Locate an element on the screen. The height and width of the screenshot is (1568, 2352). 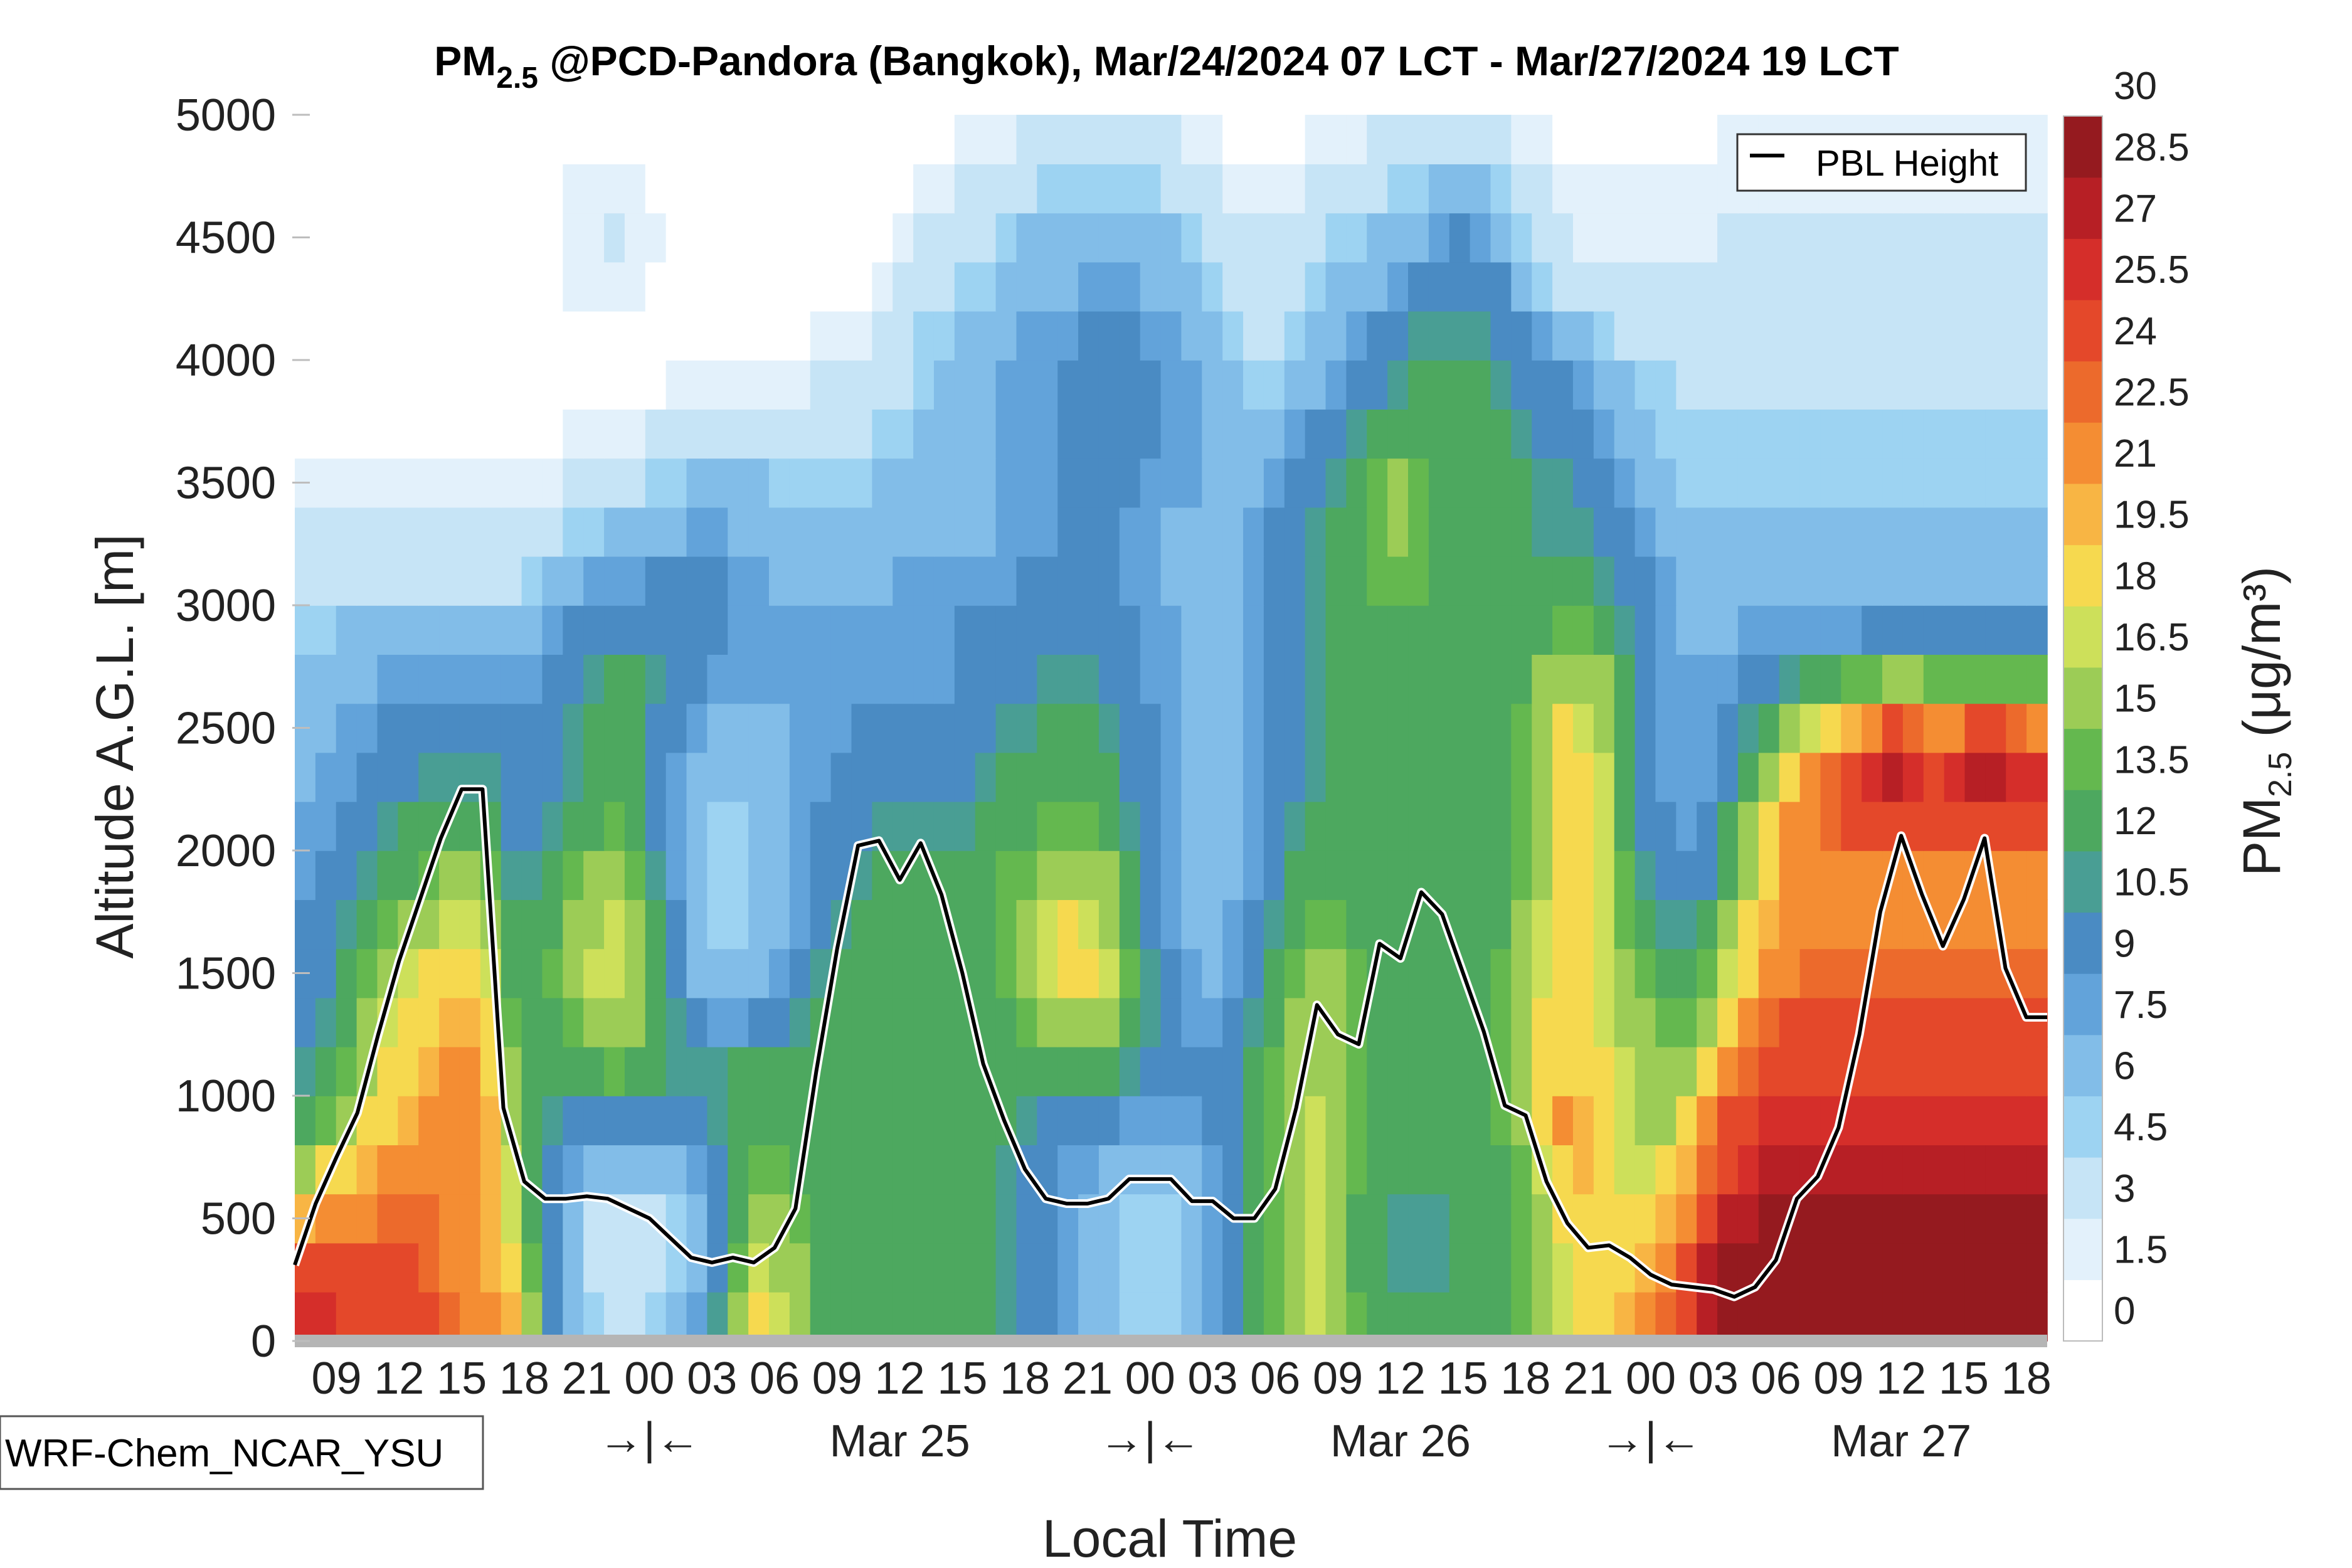
colorbar-swatch is located at coordinates (2082, 1249).